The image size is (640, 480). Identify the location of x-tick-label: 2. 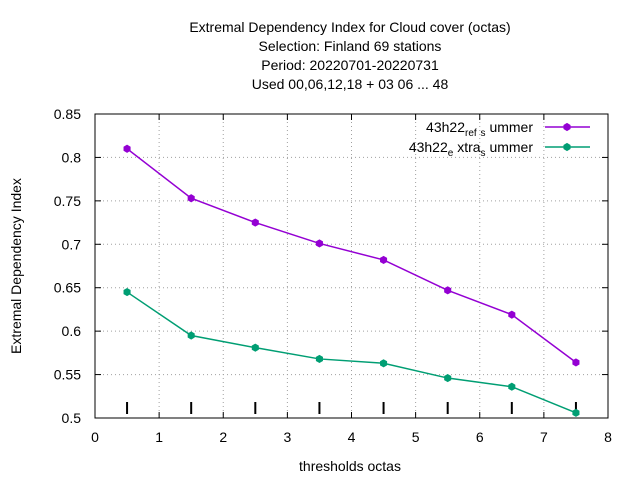
(223, 437).